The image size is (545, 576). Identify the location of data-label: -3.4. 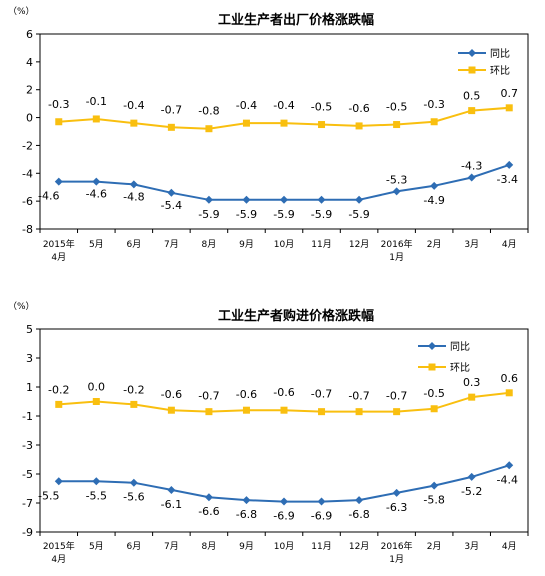
(506, 179).